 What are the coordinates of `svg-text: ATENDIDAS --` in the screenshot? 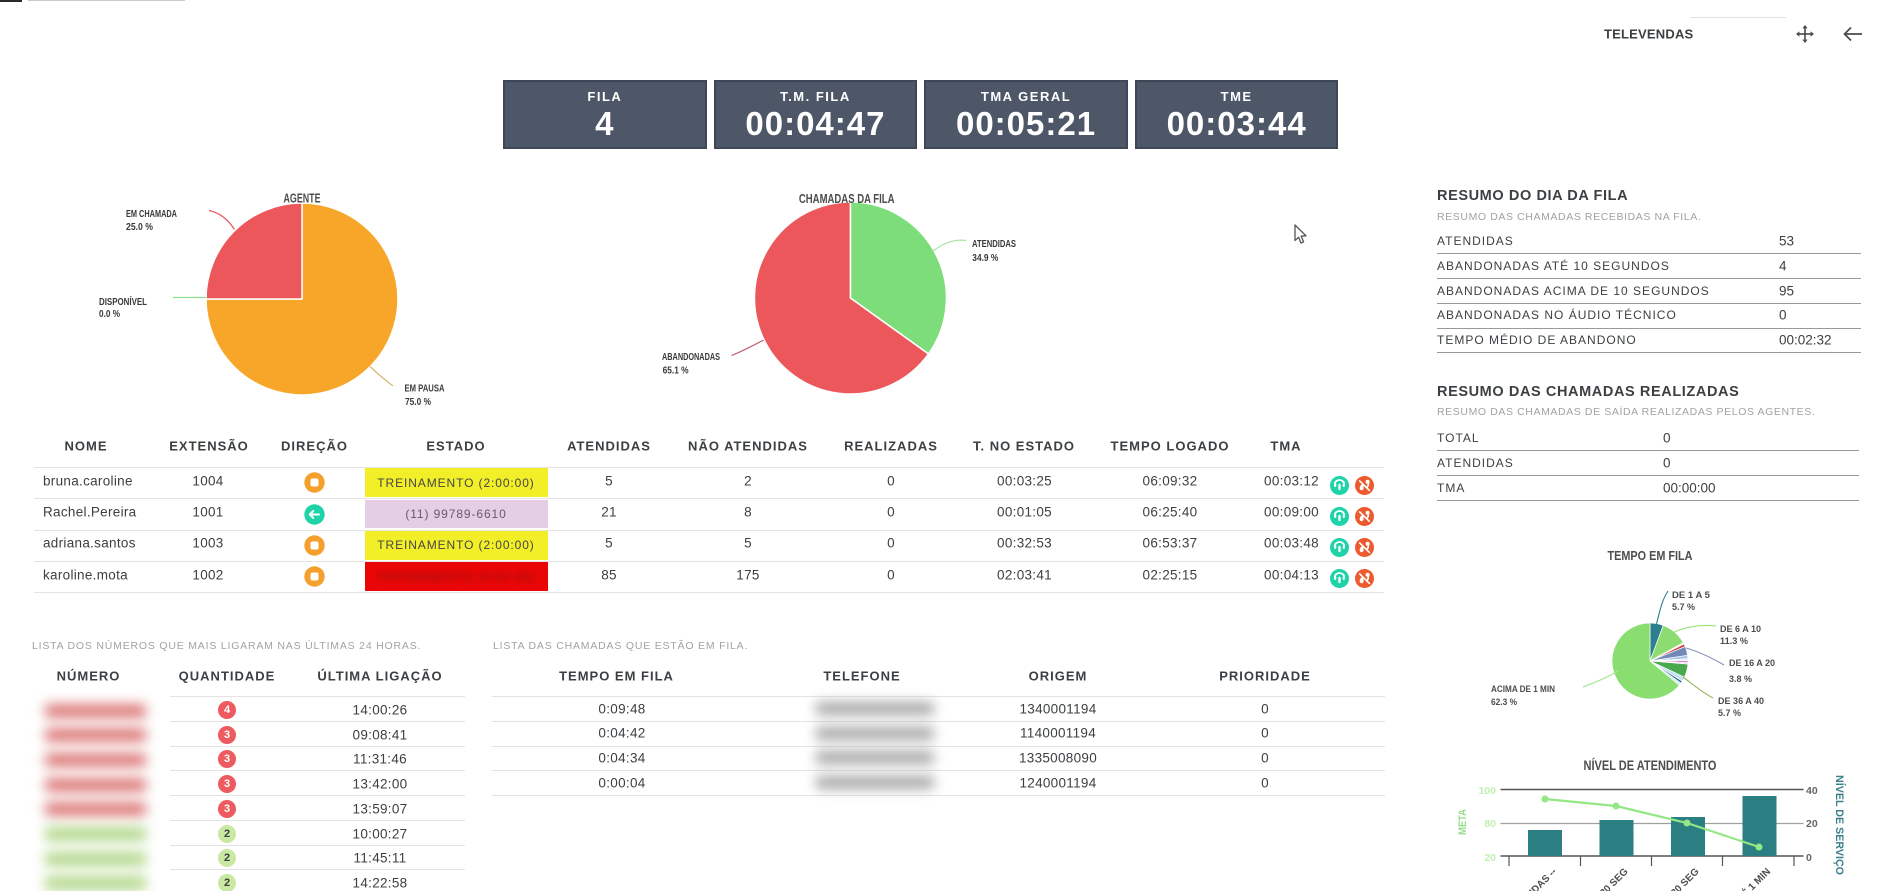 It's located at (1531, 878).